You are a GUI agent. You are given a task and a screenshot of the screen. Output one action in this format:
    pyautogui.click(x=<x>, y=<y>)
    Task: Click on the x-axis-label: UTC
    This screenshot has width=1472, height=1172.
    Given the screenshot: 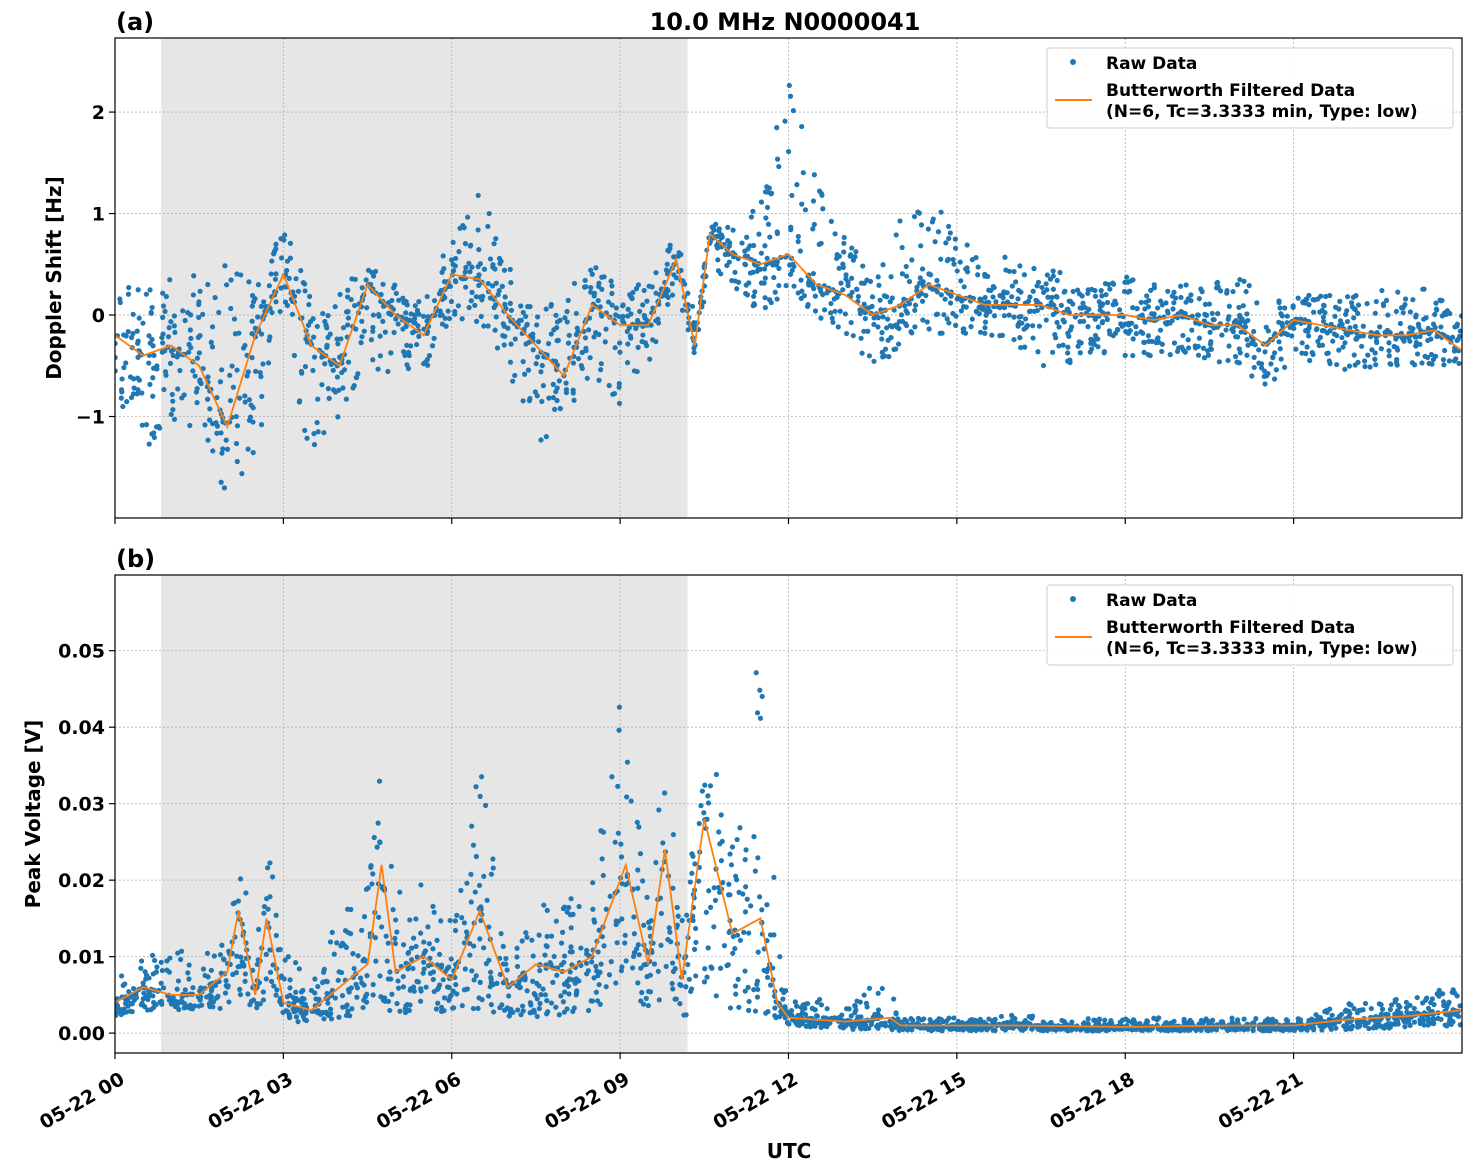 What is the action you would take?
    pyautogui.click(x=789, y=1151)
    